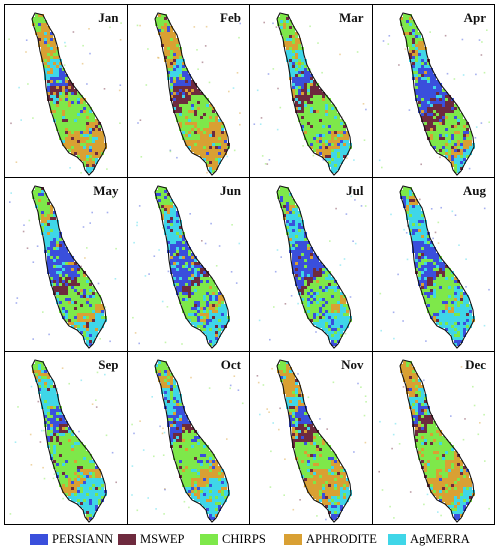 Image resolution: width=498 pixels, height=550 pixels. What do you see at coordinates (474, 191) in the screenshot?
I see `month-label: Aug` at bounding box center [474, 191].